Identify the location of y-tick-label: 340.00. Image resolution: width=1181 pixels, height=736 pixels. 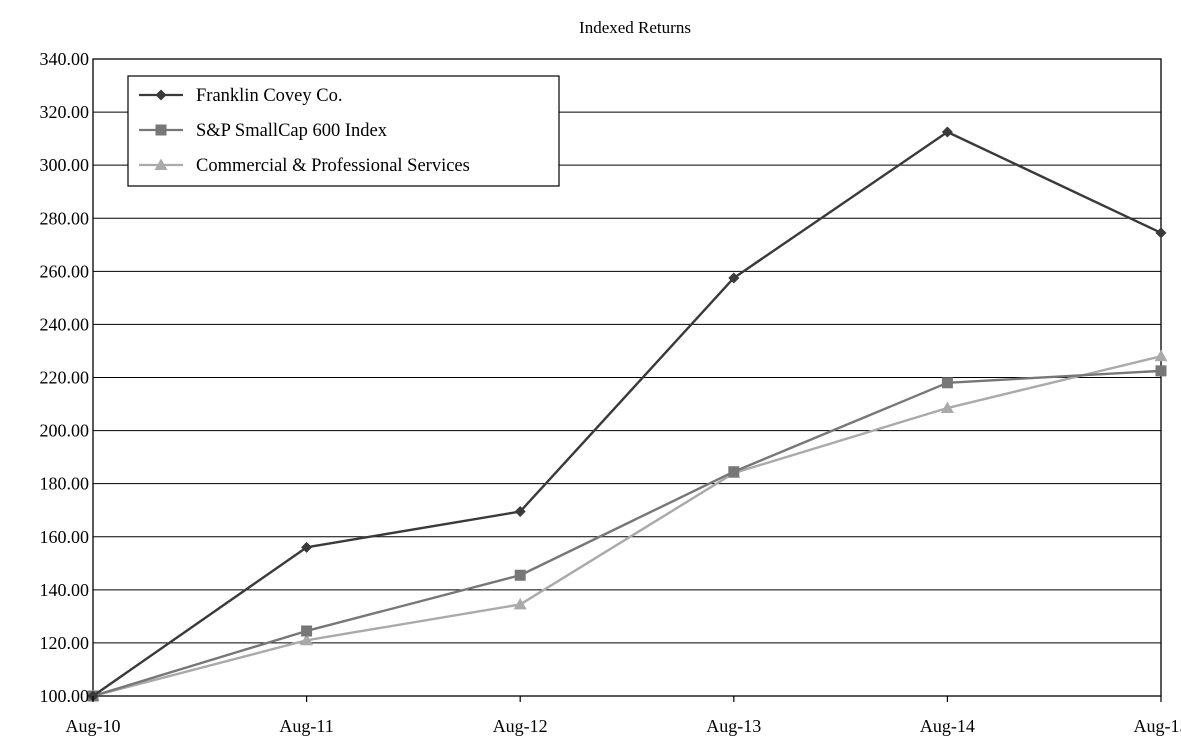
(65, 59).